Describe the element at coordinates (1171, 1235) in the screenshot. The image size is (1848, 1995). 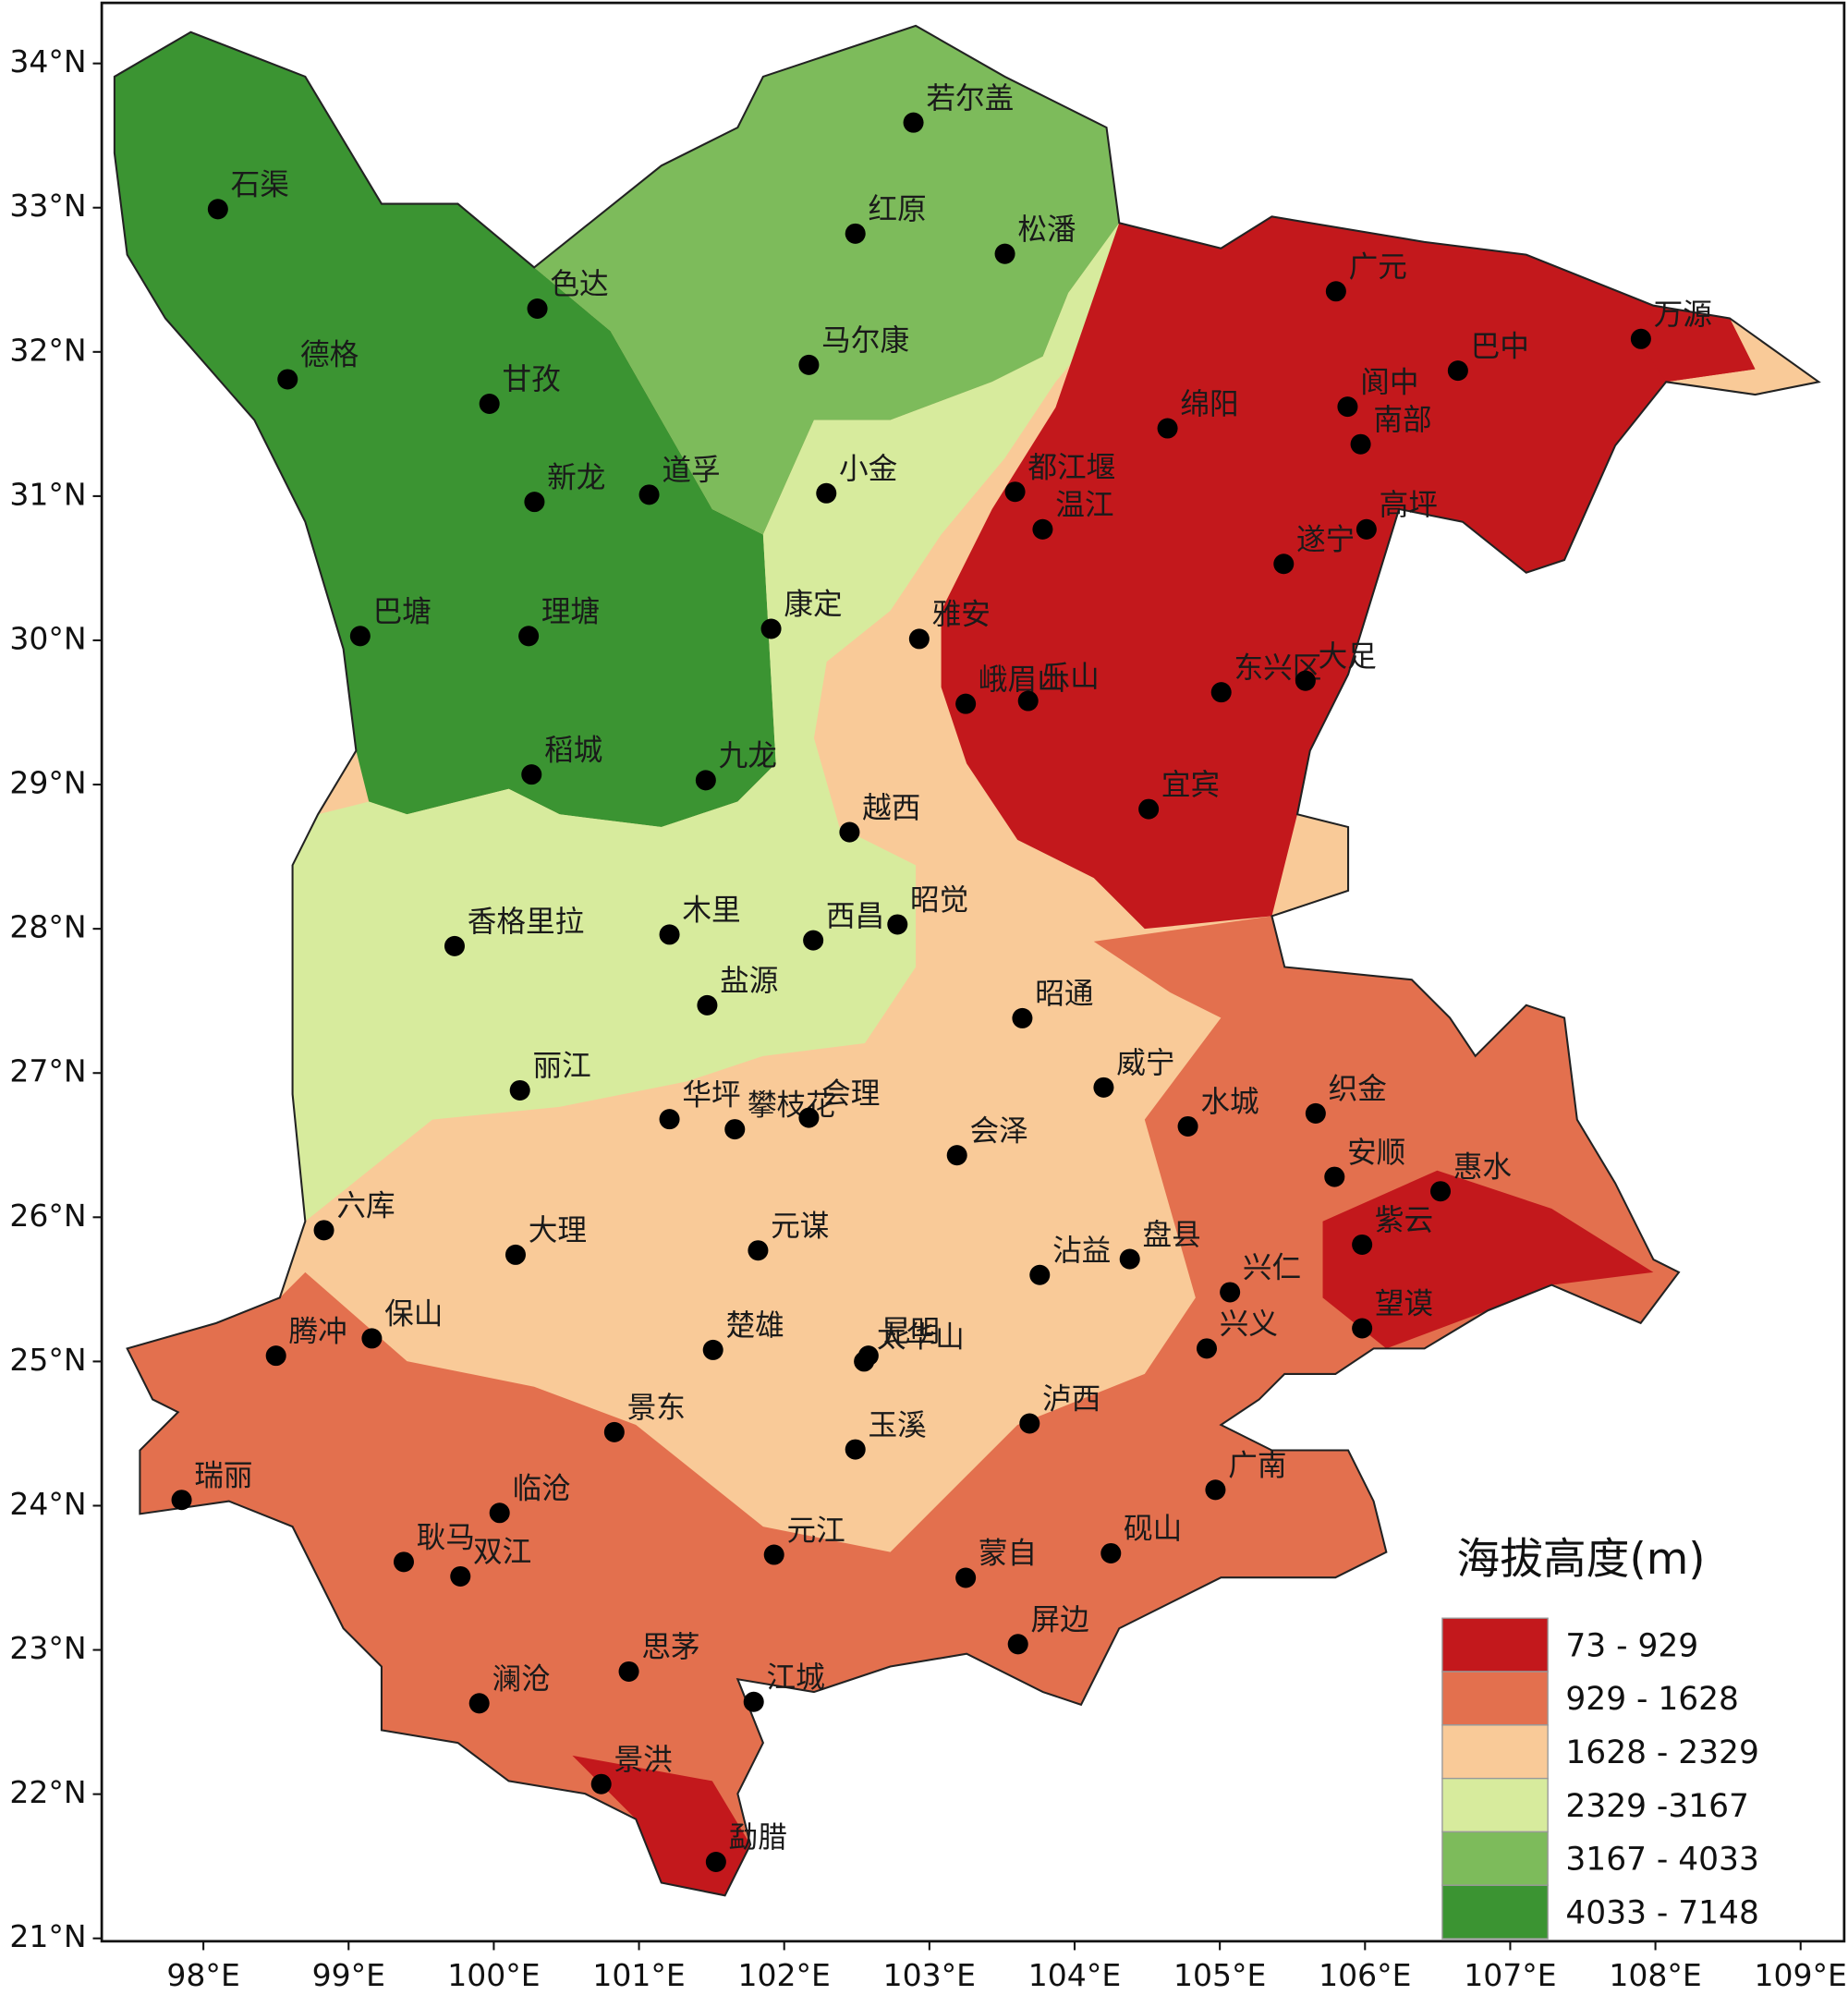
I see `station-label: 盘县` at that location.